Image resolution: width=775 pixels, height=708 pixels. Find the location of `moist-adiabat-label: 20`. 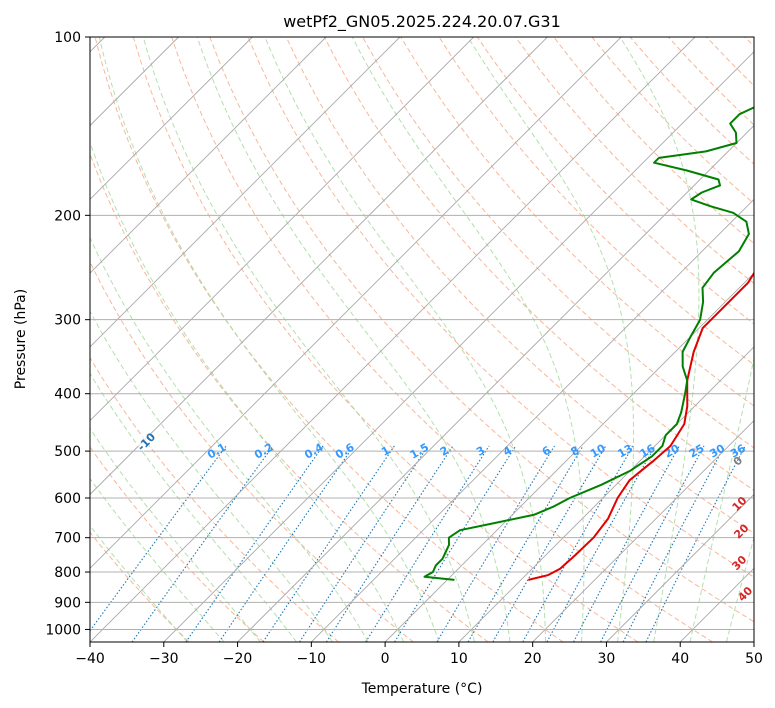

moist-adiabat-label: 20 is located at coordinates (741, 531).